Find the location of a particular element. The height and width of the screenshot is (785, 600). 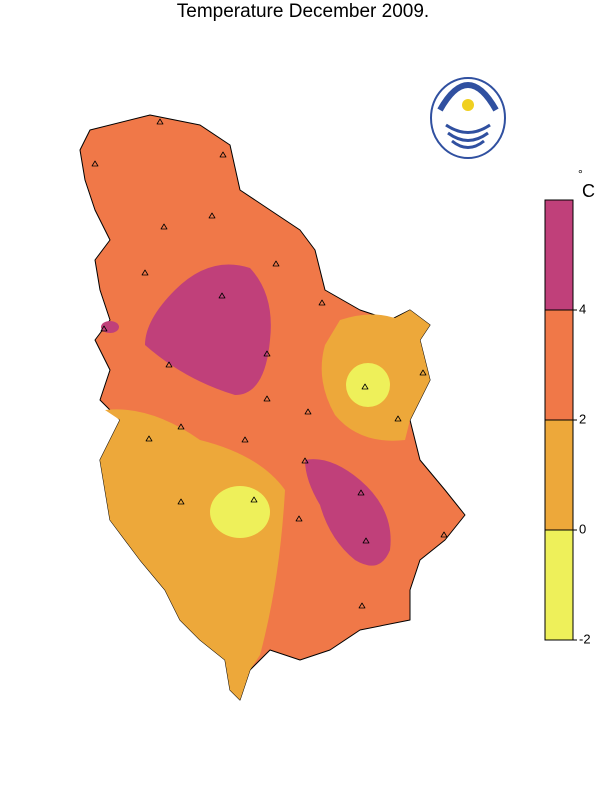

contour-below-0-southwest is located at coordinates (240, 512).